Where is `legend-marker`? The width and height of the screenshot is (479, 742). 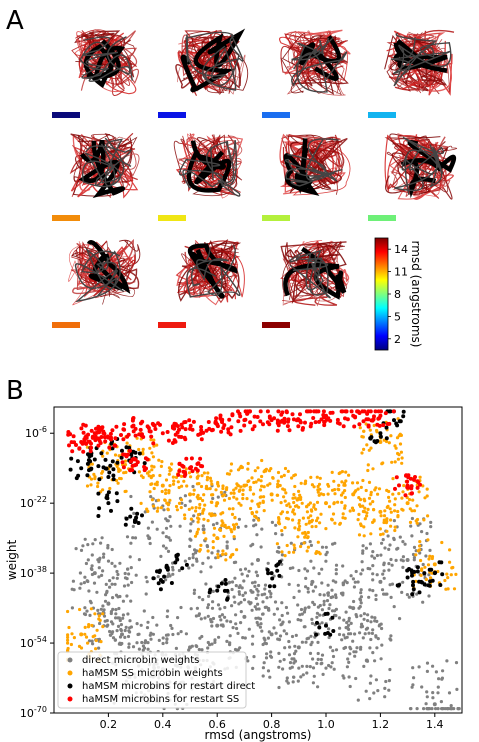 legend-marker is located at coordinates (70, 673).